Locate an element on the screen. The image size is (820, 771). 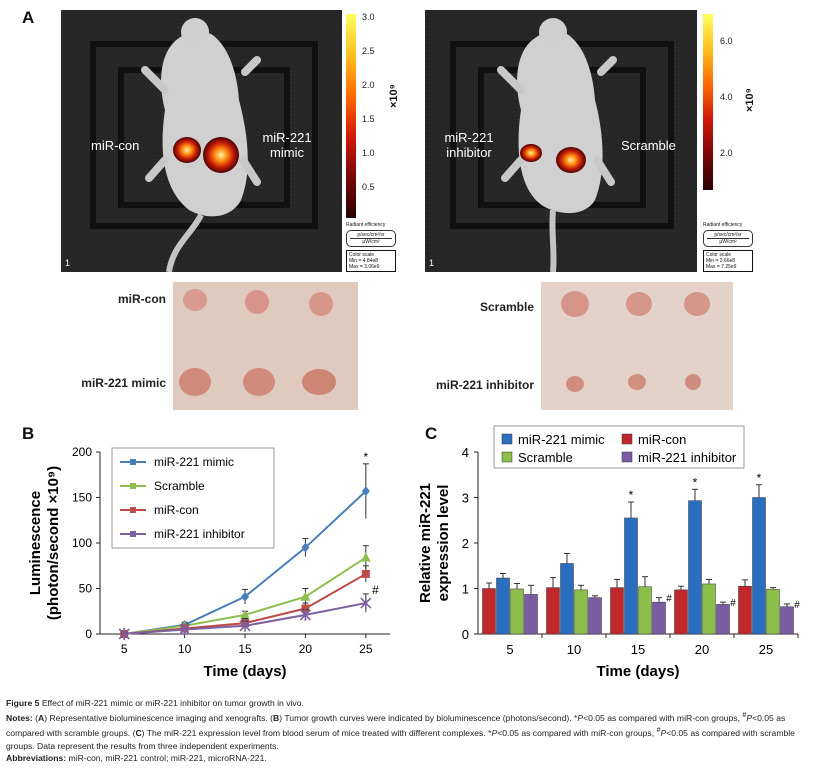
tumor-illustration-right is located at coordinates (637, 346).